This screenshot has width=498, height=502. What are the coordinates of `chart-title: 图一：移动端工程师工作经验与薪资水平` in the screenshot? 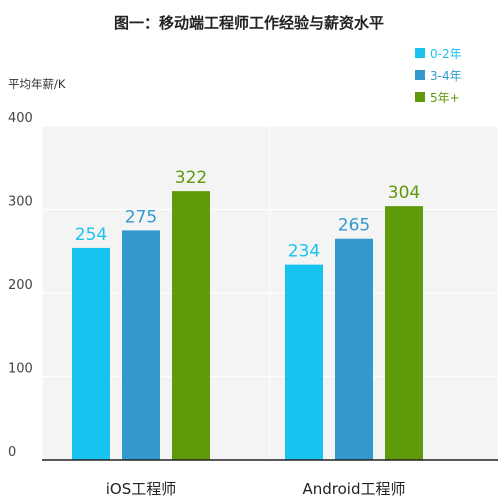 It's located at (249, 23).